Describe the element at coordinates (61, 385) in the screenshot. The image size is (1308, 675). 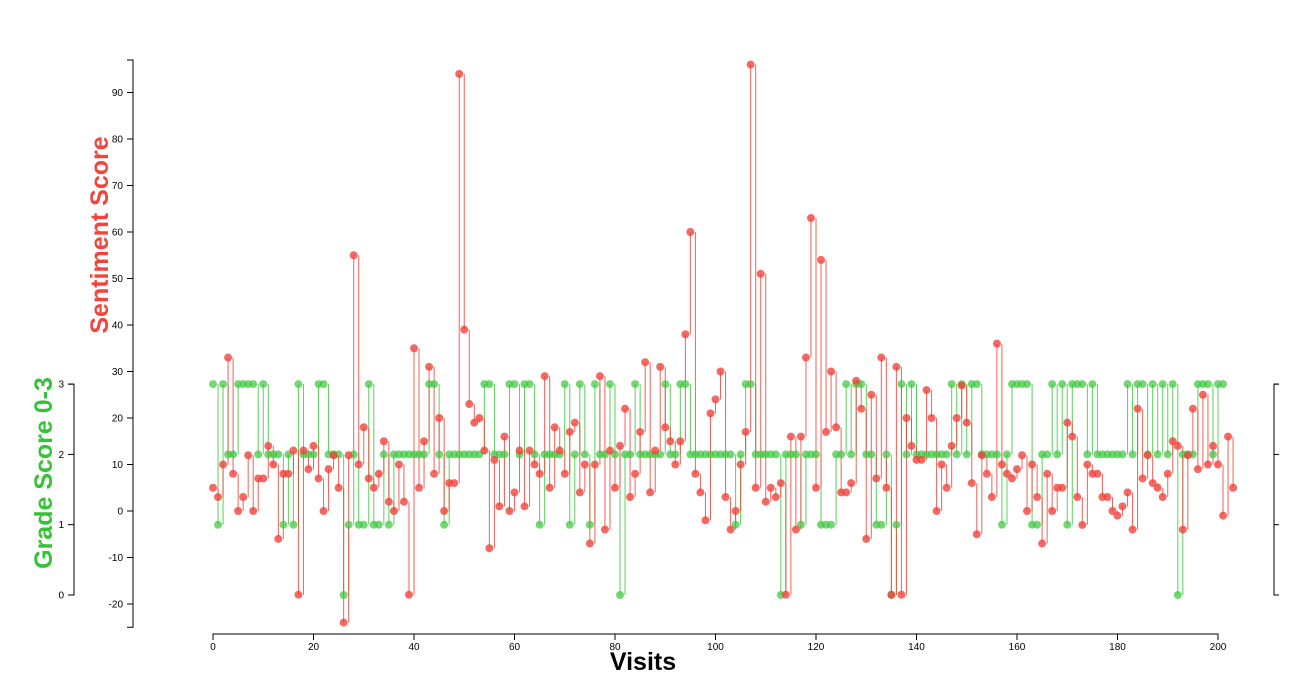
I see `grade-tick-label: 3` at that location.